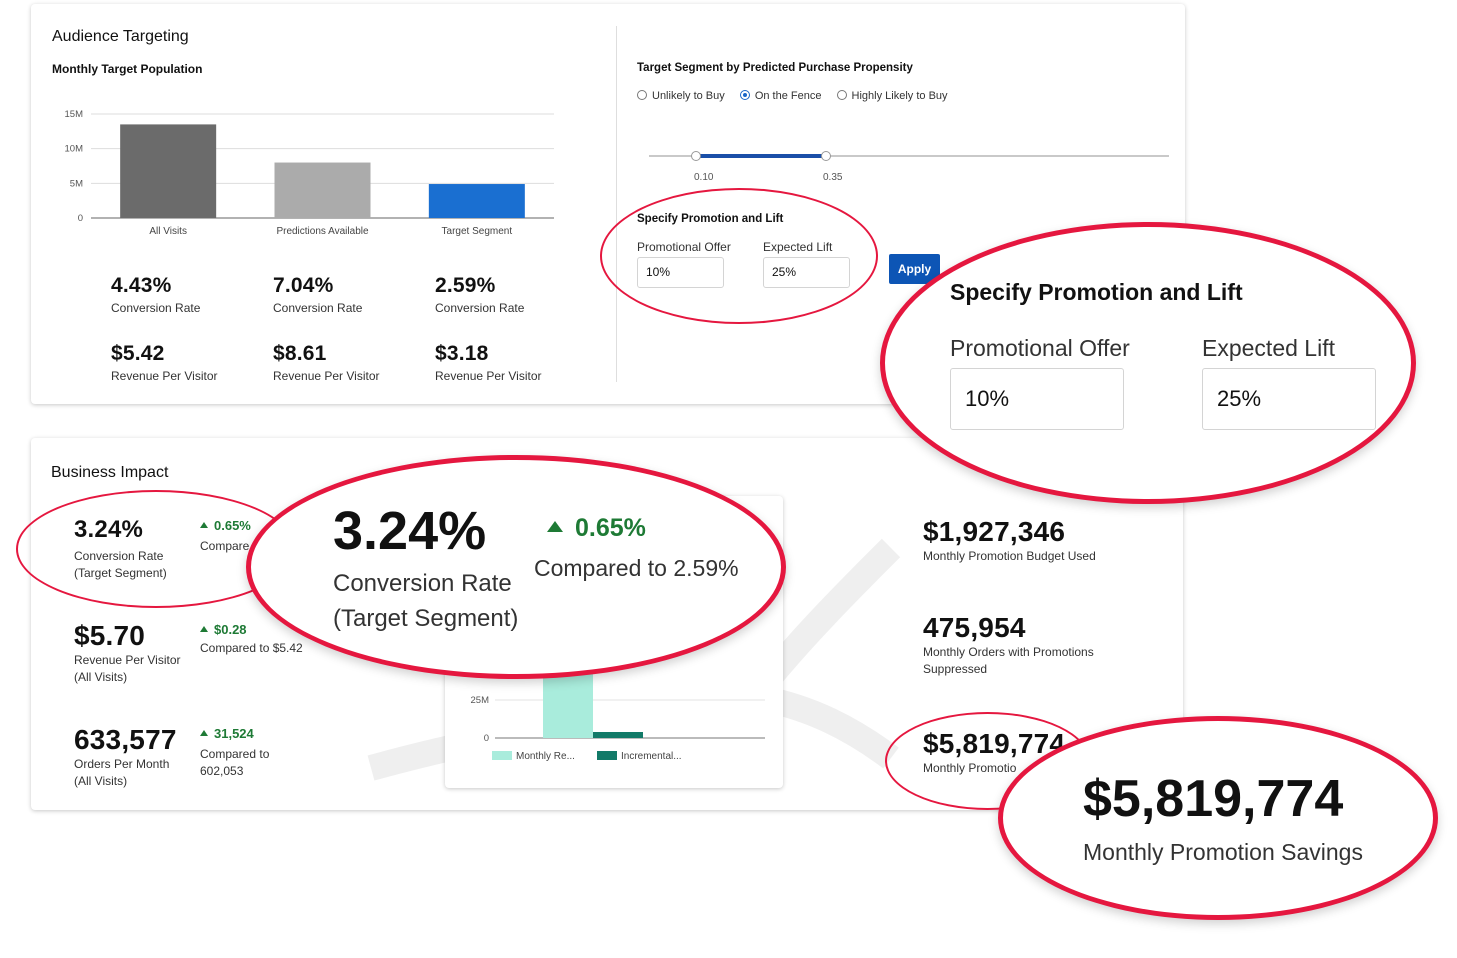 Image resolution: width=1457 pixels, height=958 pixels. Describe the element at coordinates (125, 739) in the screenshot. I see `metric-orders-value: 633,577` at that location.